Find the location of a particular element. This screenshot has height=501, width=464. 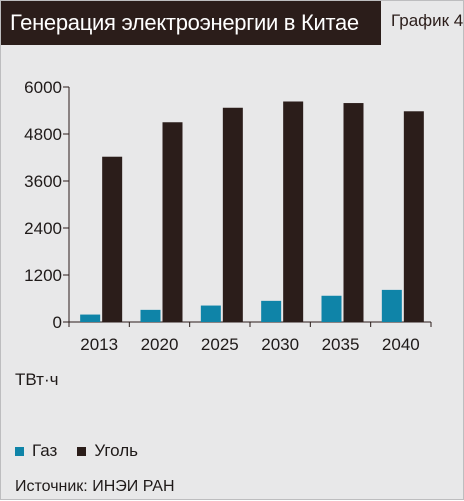

y-tick-label: 3600 is located at coordinates (43, 181).